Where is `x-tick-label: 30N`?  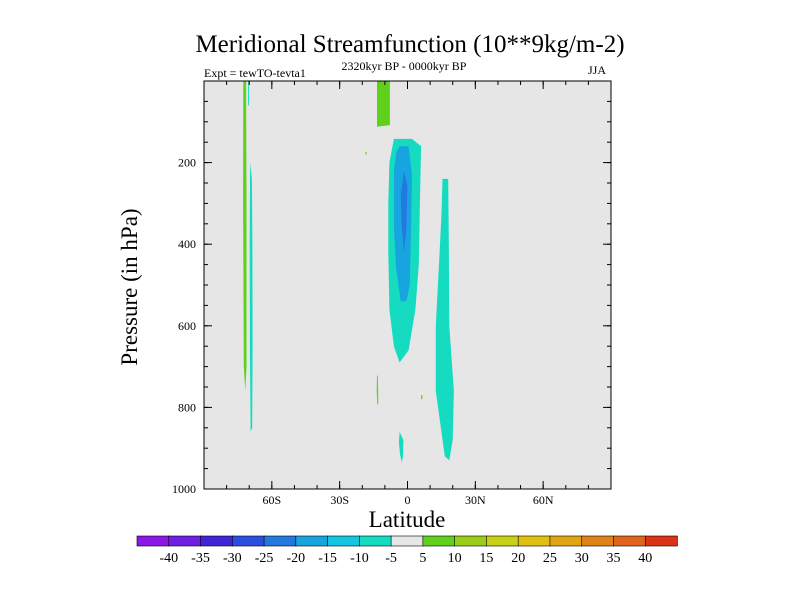 x-tick-label: 30N is located at coordinates (475, 500).